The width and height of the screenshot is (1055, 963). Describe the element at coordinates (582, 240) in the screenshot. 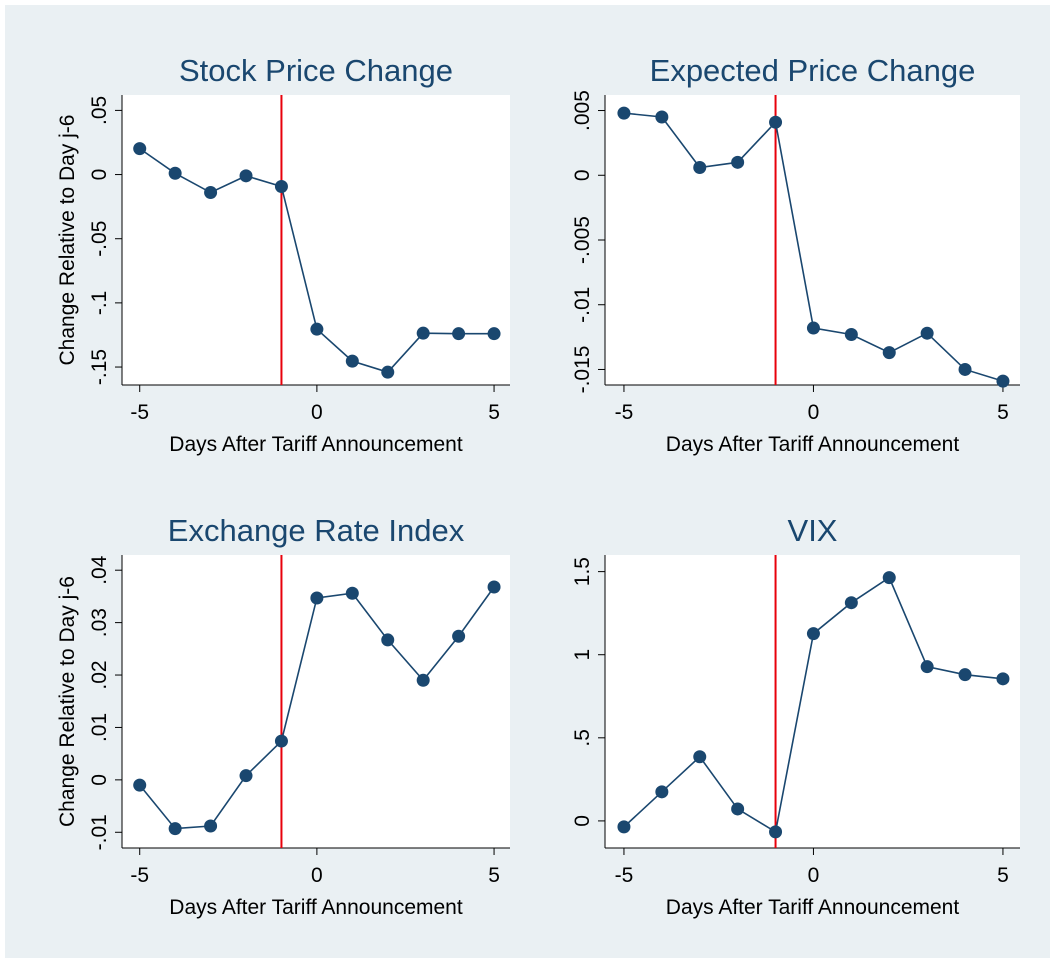

I see `y-tick-label: -.005` at that location.